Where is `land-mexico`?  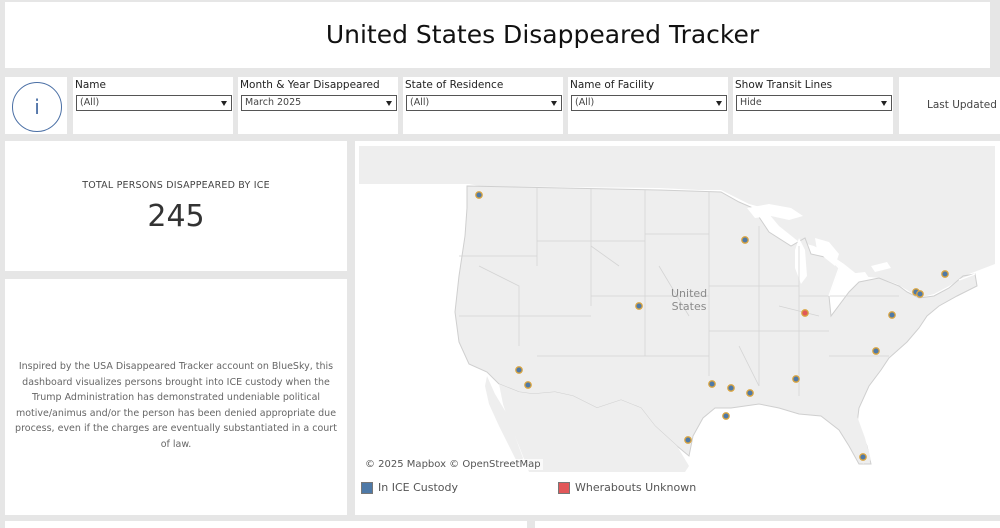
land-mexico is located at coordinates (594, 428).